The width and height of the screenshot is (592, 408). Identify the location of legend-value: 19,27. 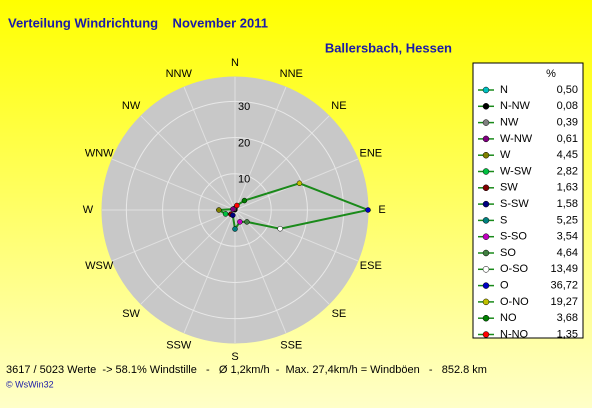
(564, 302).